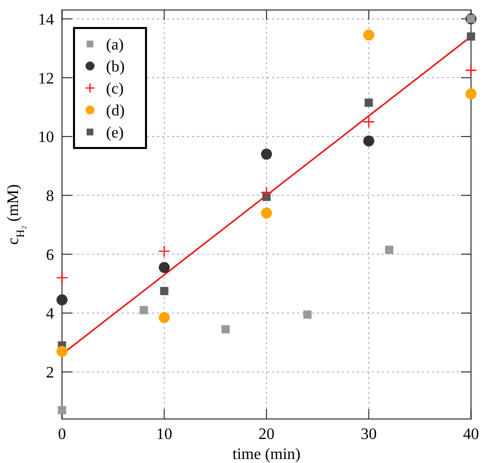 The height and width of the screenshot is (463, 485). I want to click on legend-label: (c), so click(115, 89).